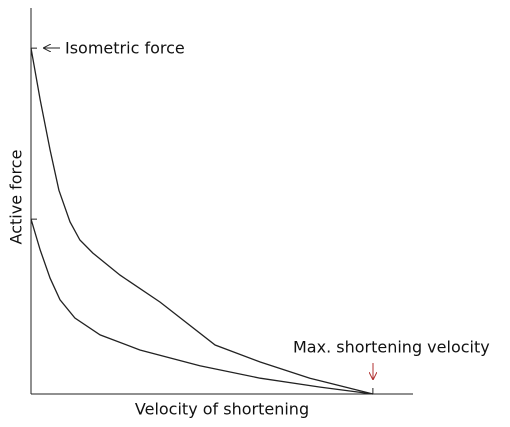  I want to click on annotation: Isometric force, so click(125, 48).